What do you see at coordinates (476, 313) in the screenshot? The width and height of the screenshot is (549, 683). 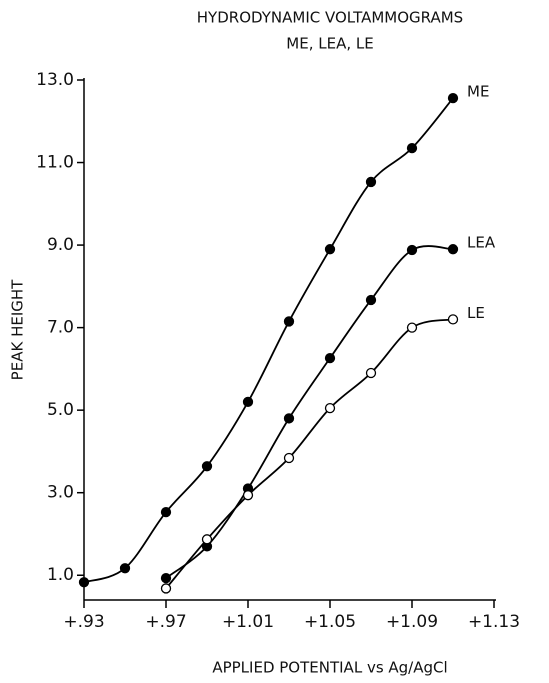 I see `series-label: LE` at bounding box center [476, 313].